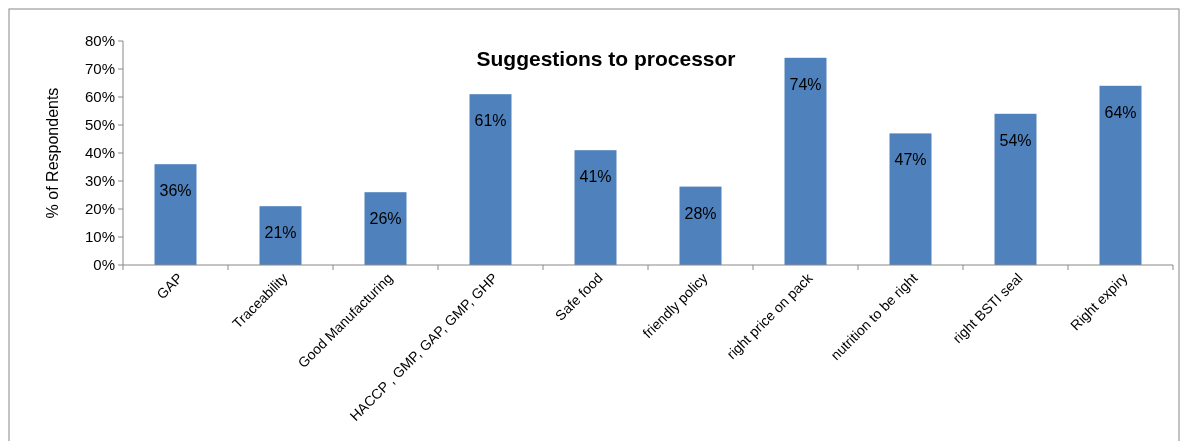 This screenshot has width=1181, height=441. What do you see at coordinates (595, 177) in the screenshot?
I see `data-label: 41%` at bounding box center [595, 177].